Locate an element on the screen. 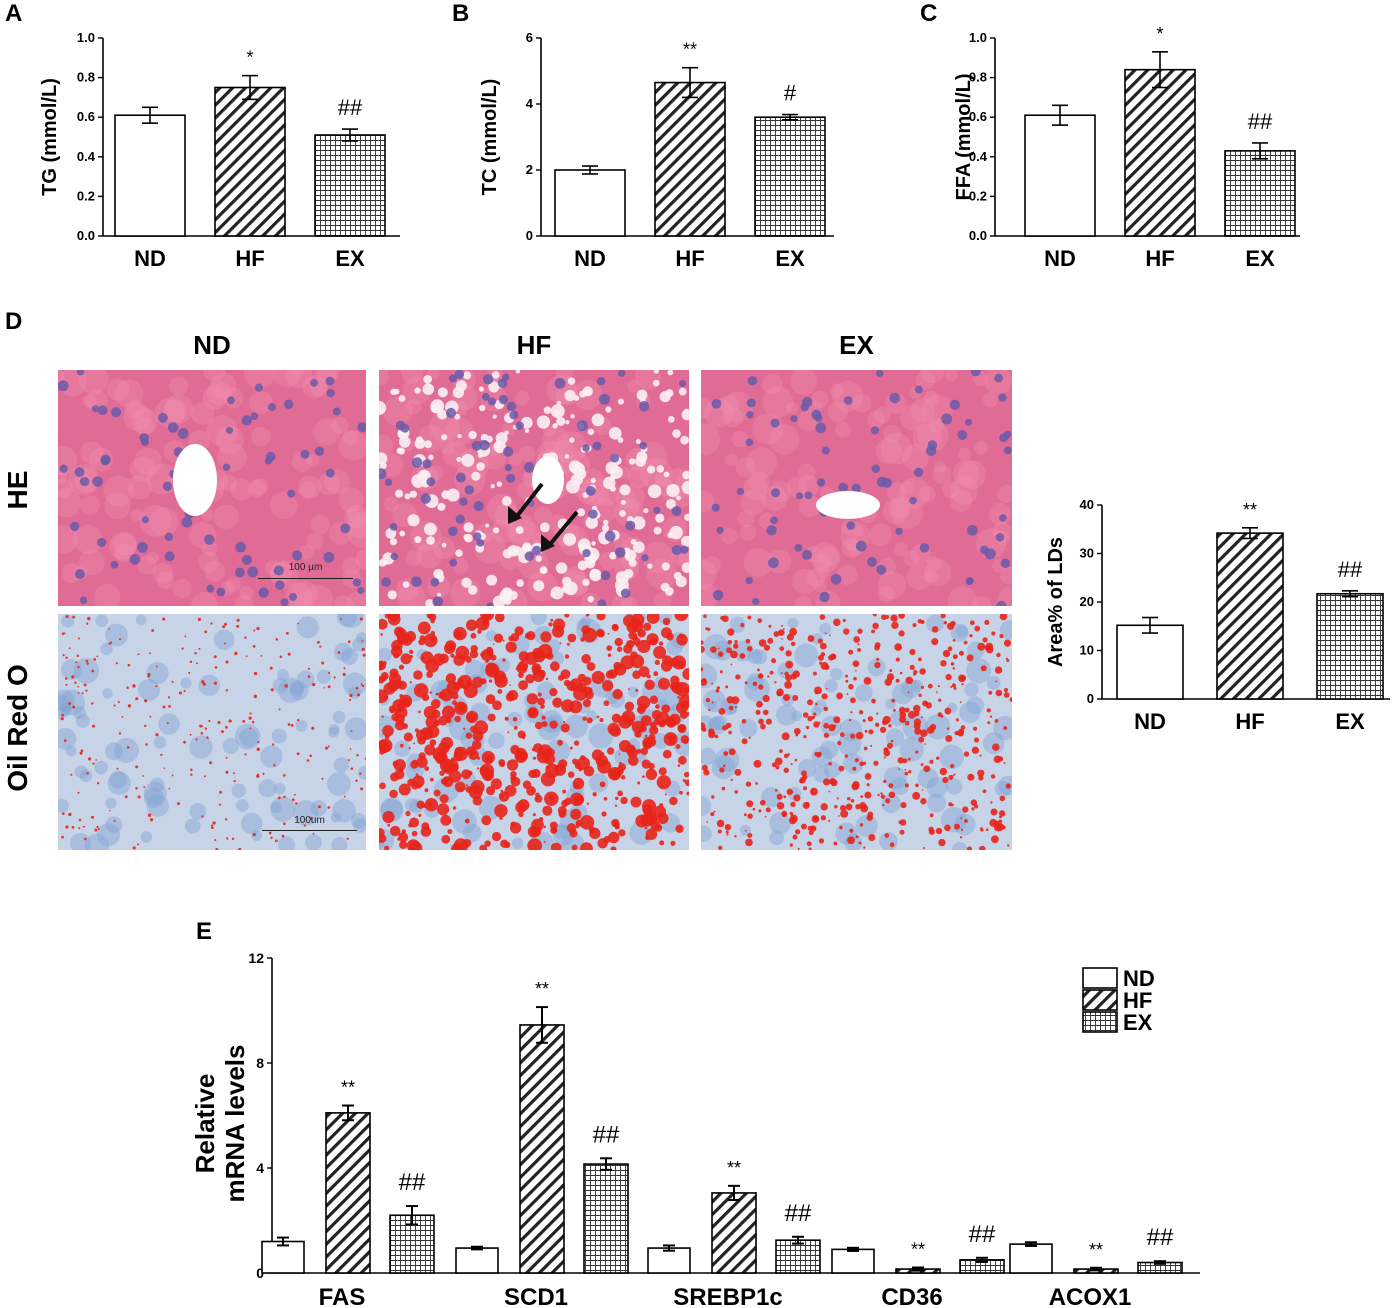 The height and width of the screenshot is (1308, 1400). scale-bar-oil is located at coordinates (309, 830).